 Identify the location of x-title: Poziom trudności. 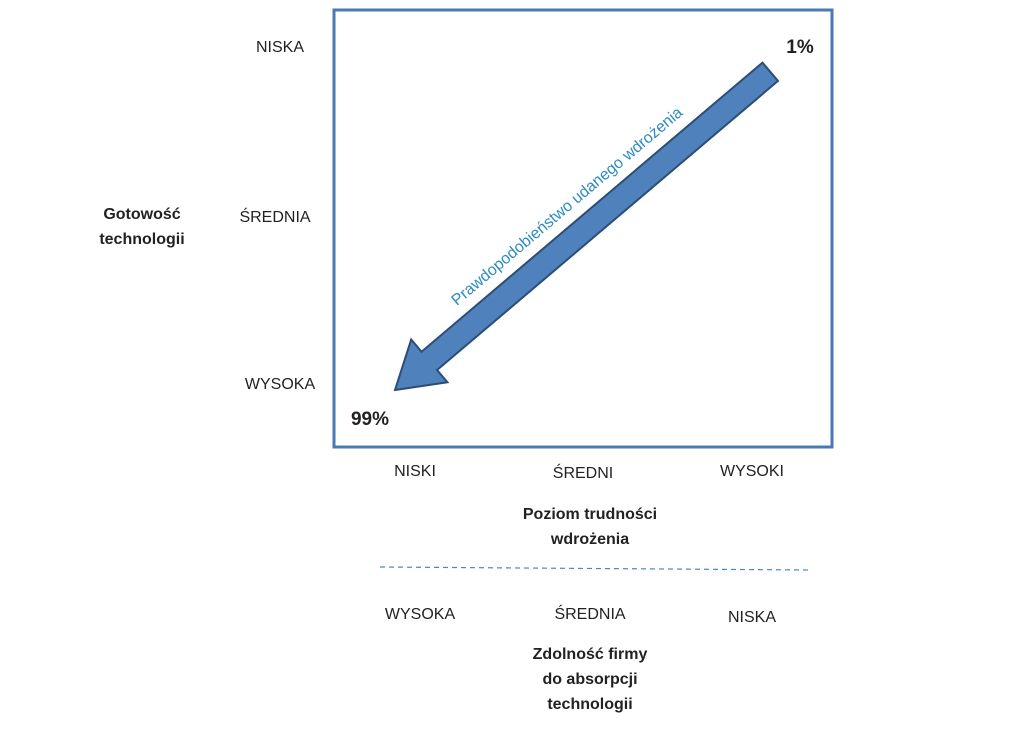
(590, 514).